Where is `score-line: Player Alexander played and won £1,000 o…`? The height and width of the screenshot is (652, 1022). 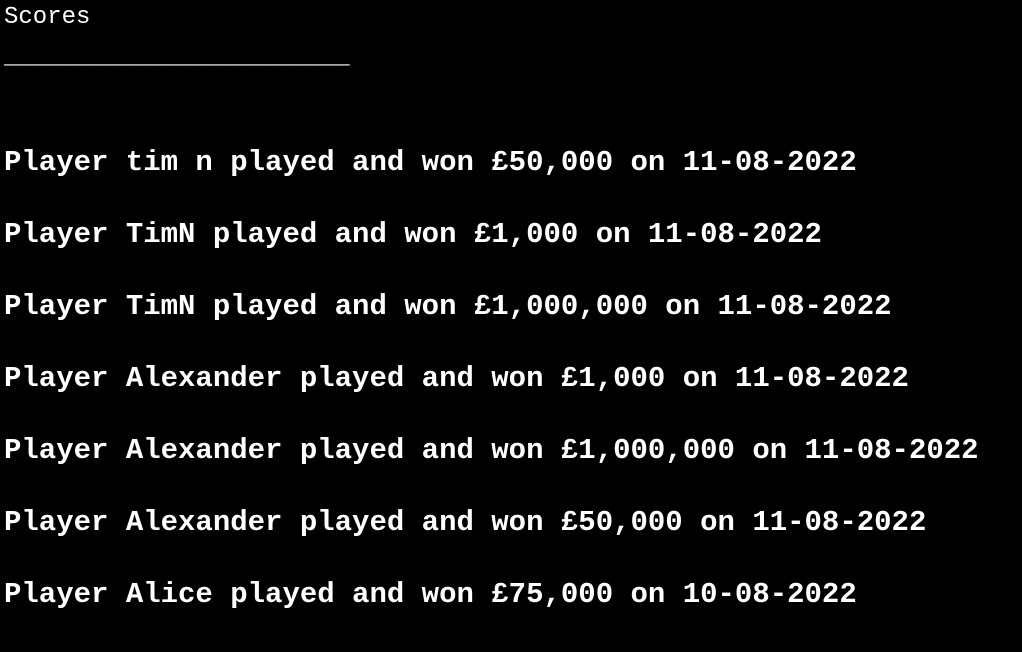 score-line: Player Alexander played and won £1,000 o… is located at coordinates (456, 378).